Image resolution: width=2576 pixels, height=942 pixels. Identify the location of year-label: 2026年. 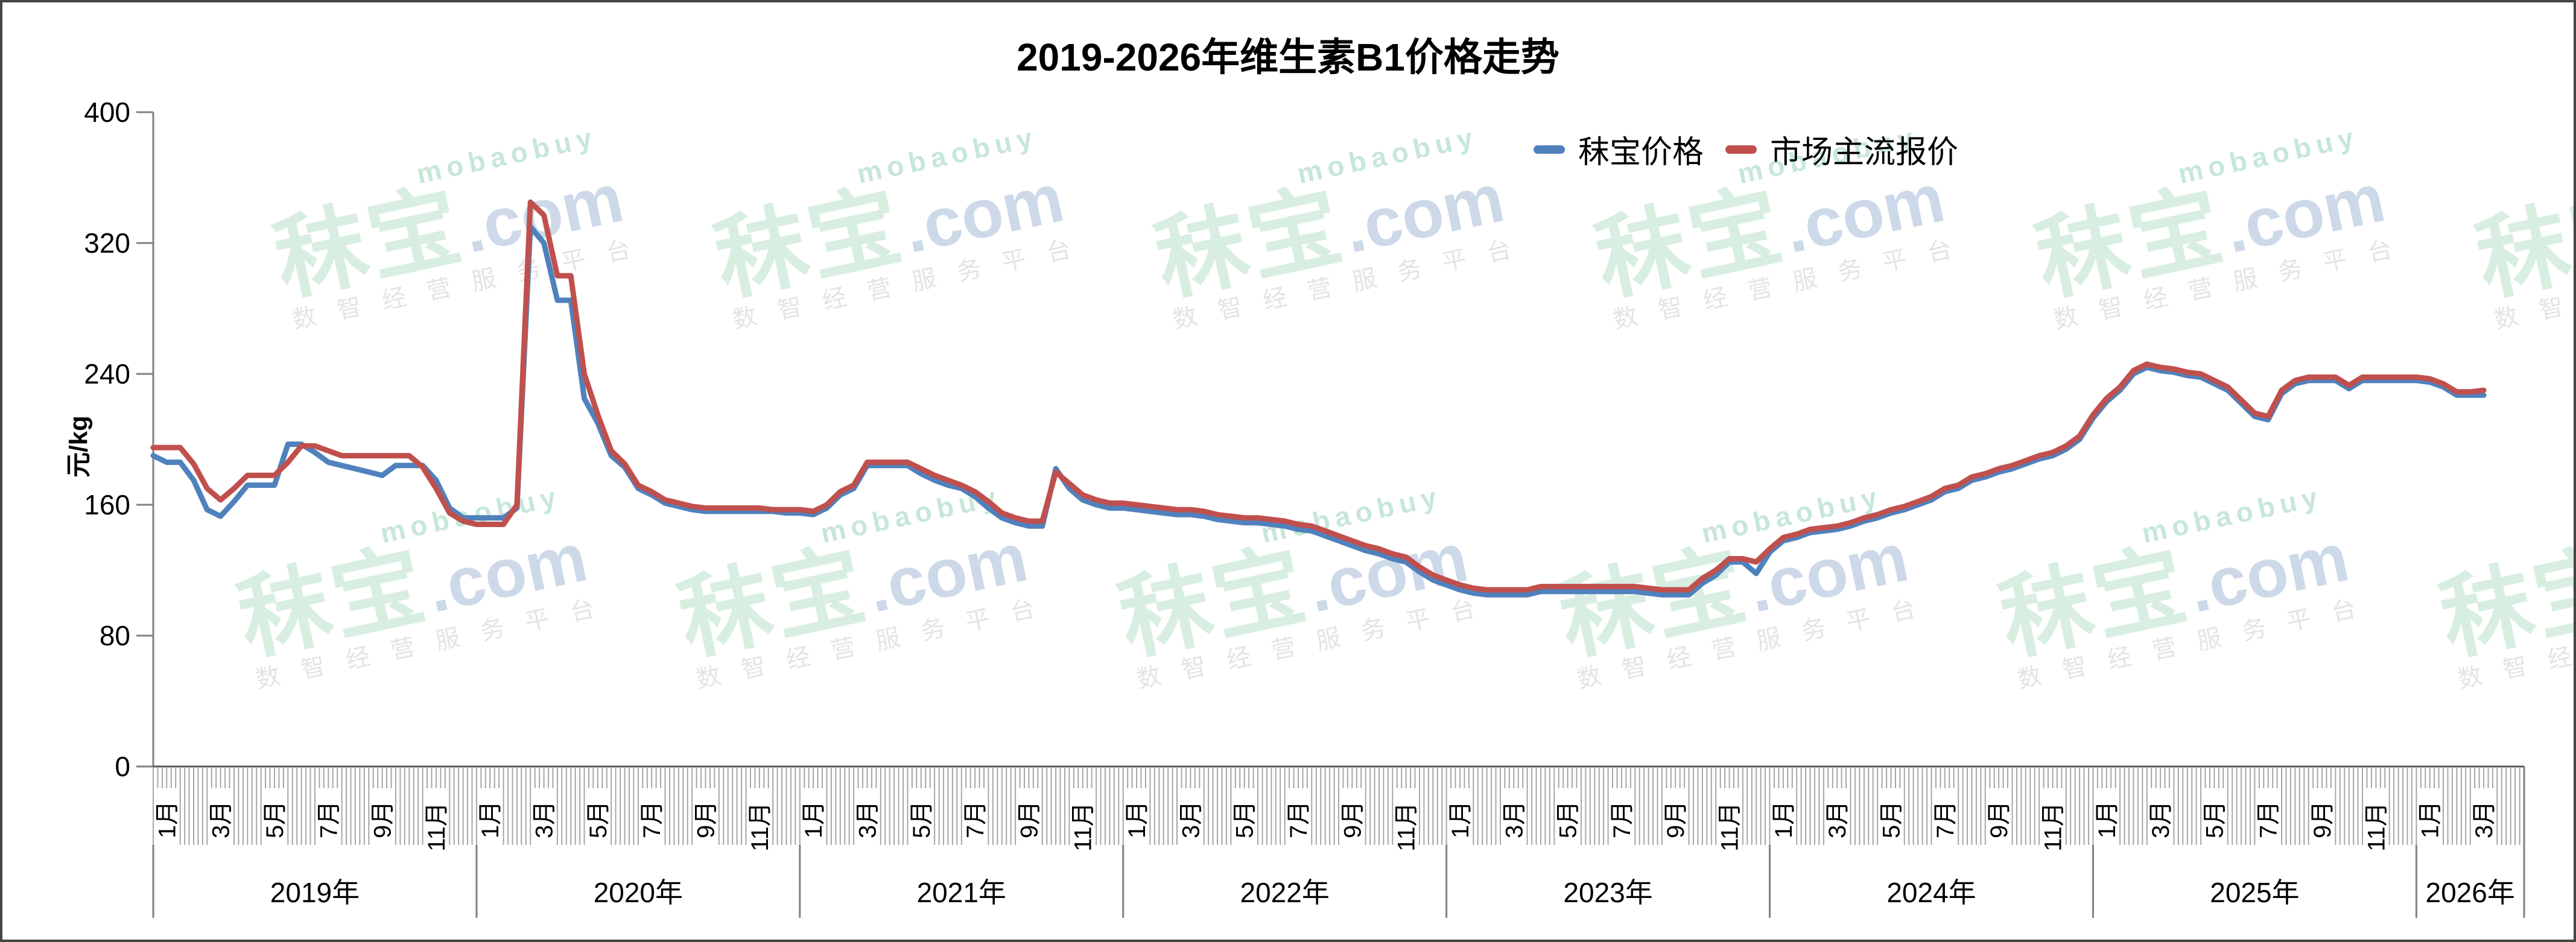
(2470, 893).